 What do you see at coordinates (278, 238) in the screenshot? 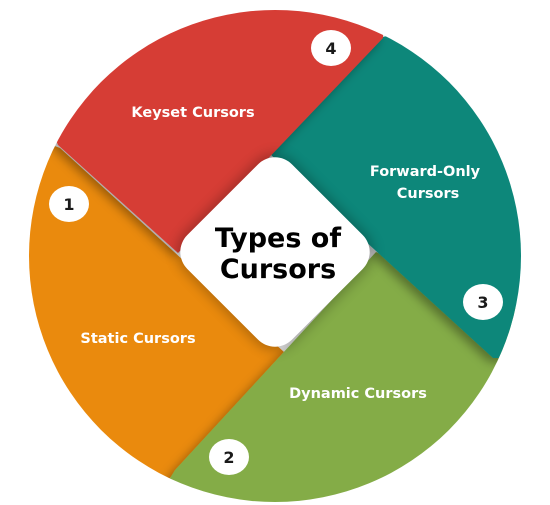
I see `center-title-line-1: Types of` at bounding box center [278, 238].